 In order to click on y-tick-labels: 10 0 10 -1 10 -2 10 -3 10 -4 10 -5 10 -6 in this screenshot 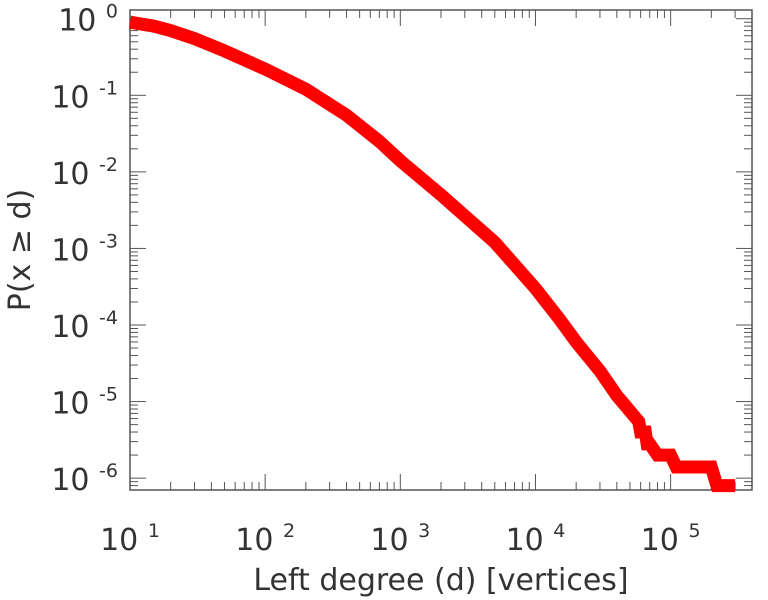, I will do `click(84, 249)`.